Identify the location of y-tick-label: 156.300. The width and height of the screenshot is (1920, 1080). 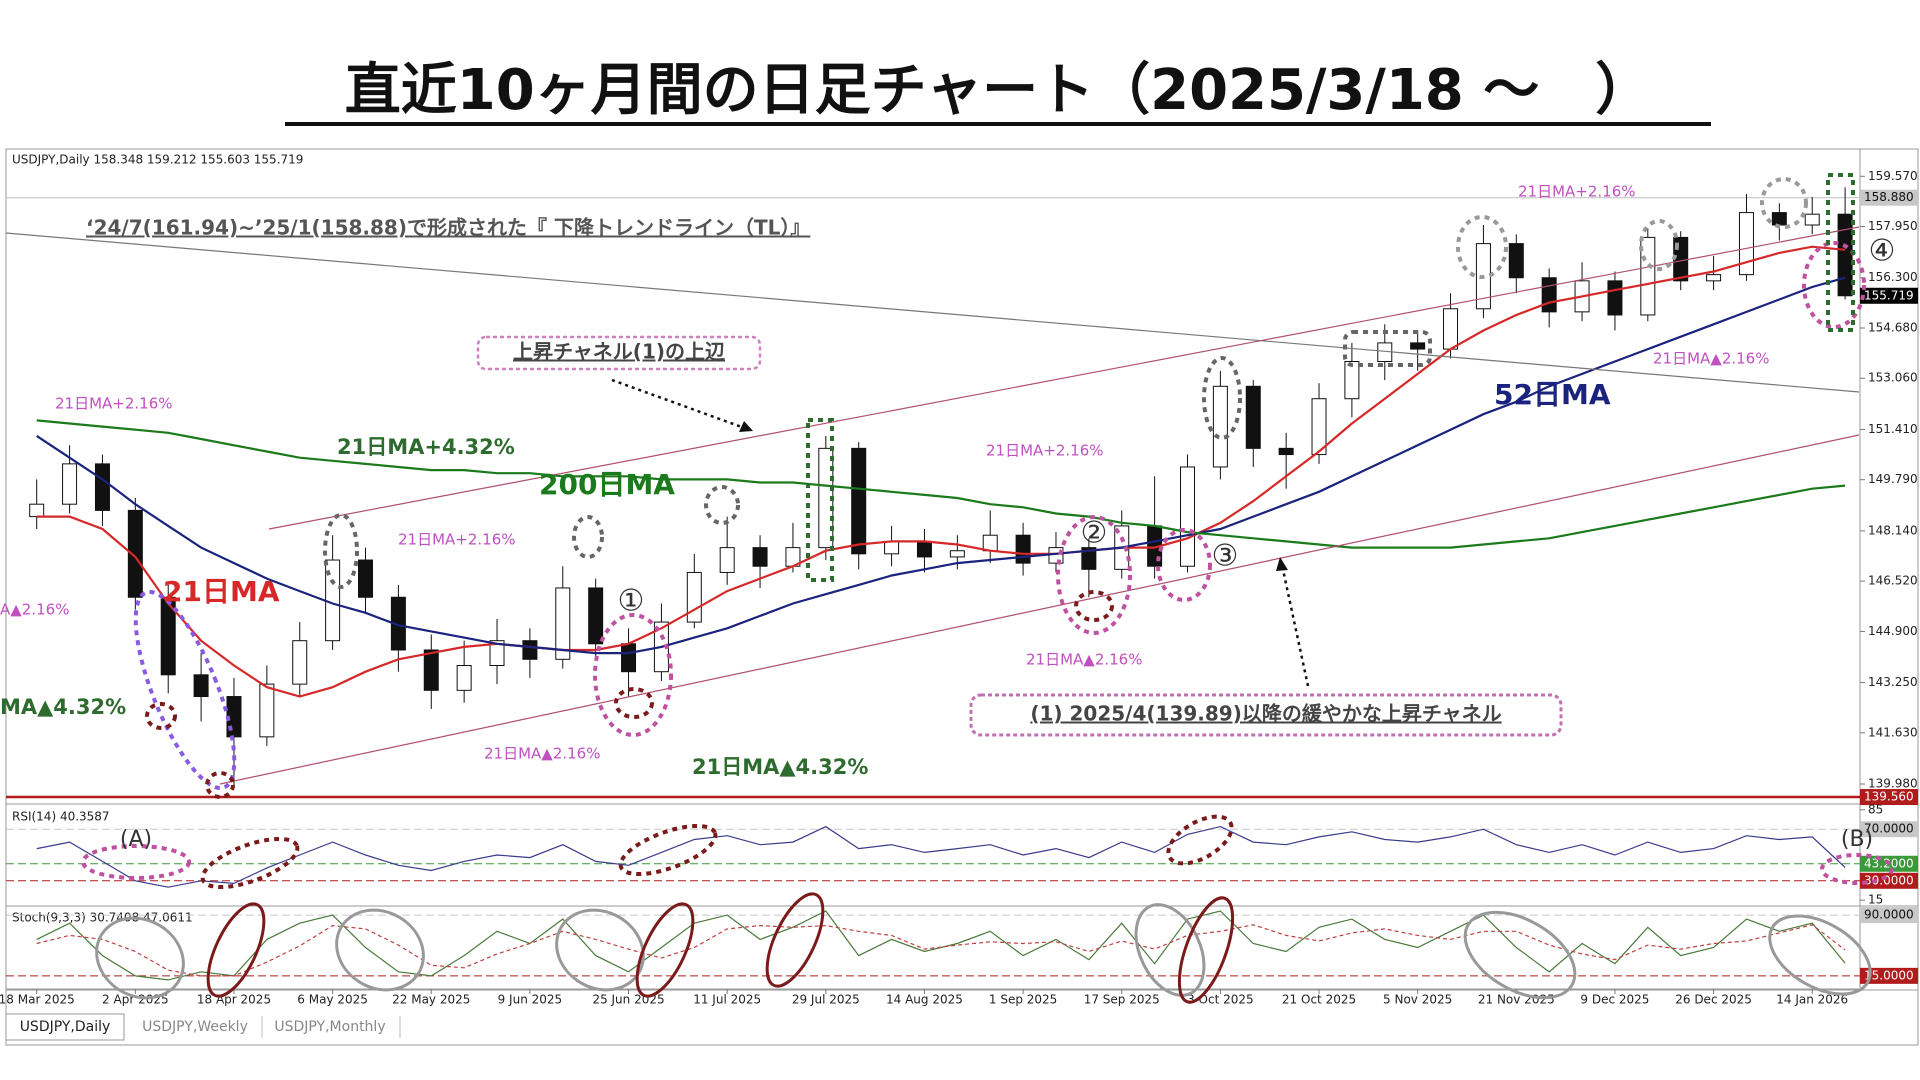
(1893, 277).